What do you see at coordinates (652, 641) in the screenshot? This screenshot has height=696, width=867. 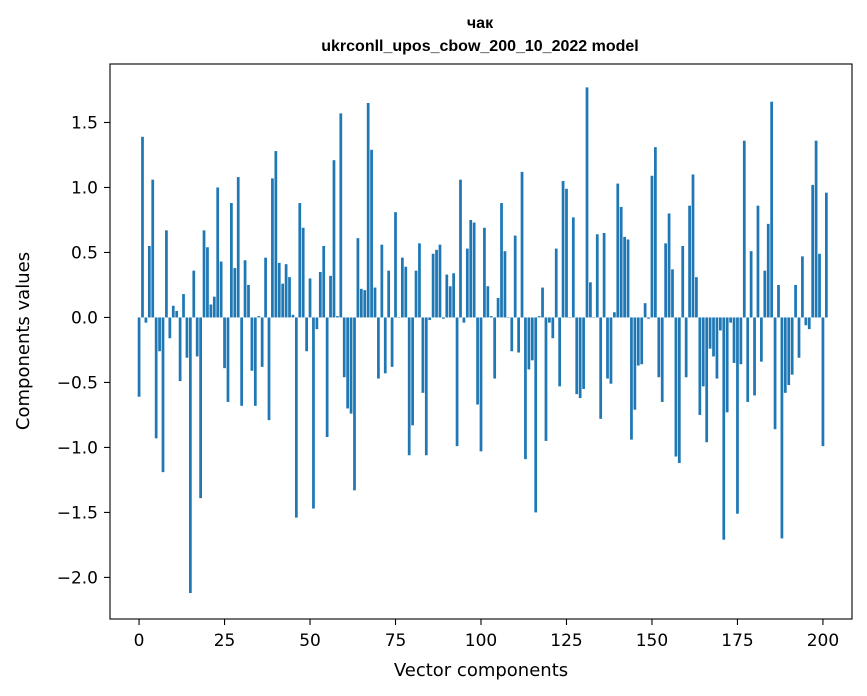 I see `x-tick-label: 150` at bounding box center [652, 641].